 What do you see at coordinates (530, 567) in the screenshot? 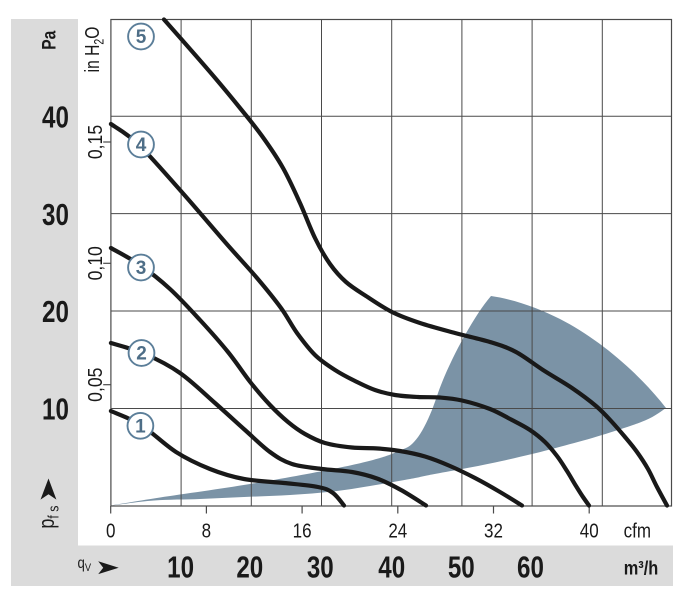
I see `svg-text: 60` at bounding box center [530, 567].